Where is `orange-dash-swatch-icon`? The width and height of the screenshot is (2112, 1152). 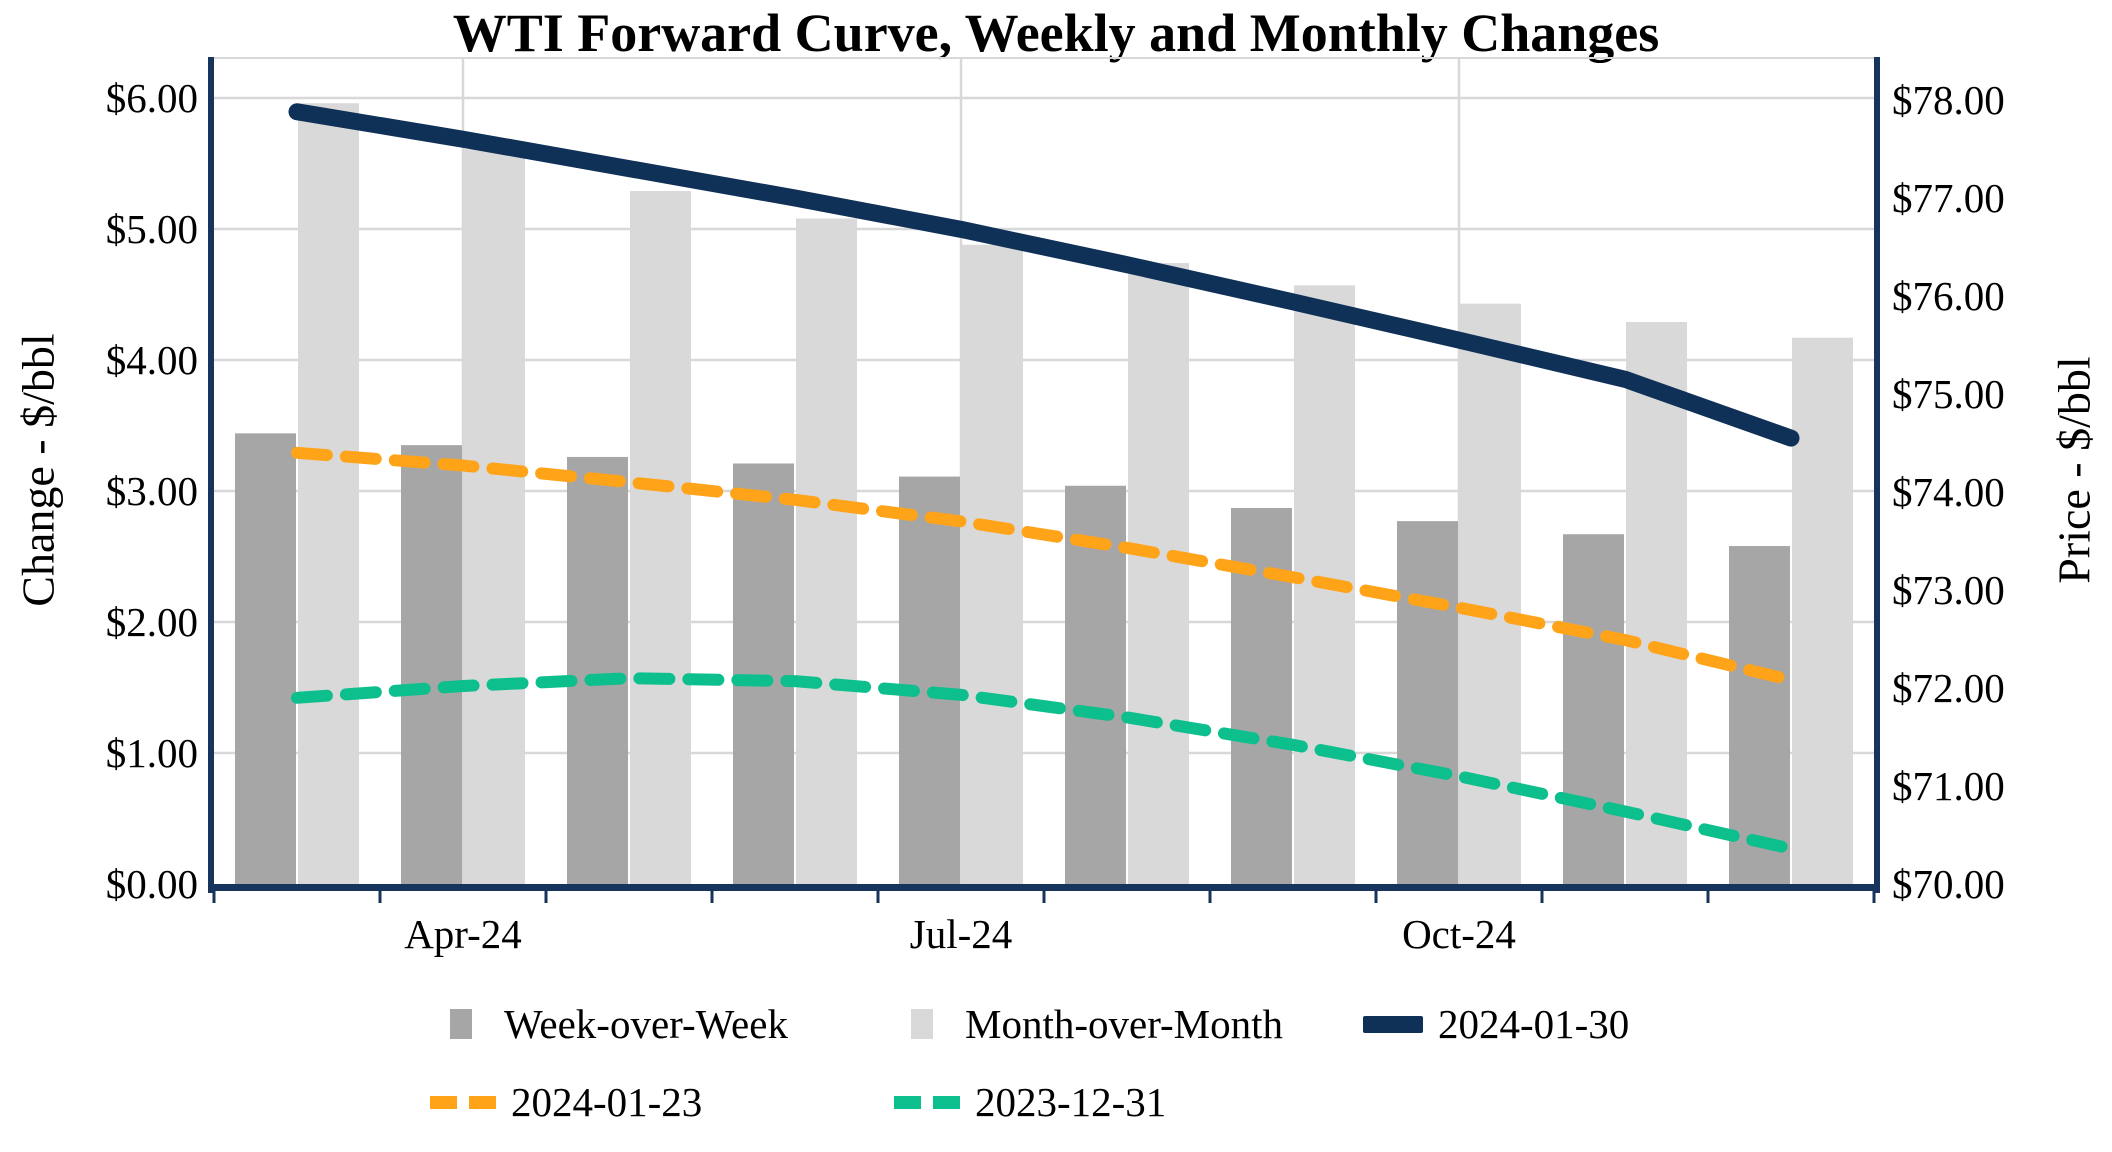 orange-dash-swatch-icon is located at coordinates (463, 1102).